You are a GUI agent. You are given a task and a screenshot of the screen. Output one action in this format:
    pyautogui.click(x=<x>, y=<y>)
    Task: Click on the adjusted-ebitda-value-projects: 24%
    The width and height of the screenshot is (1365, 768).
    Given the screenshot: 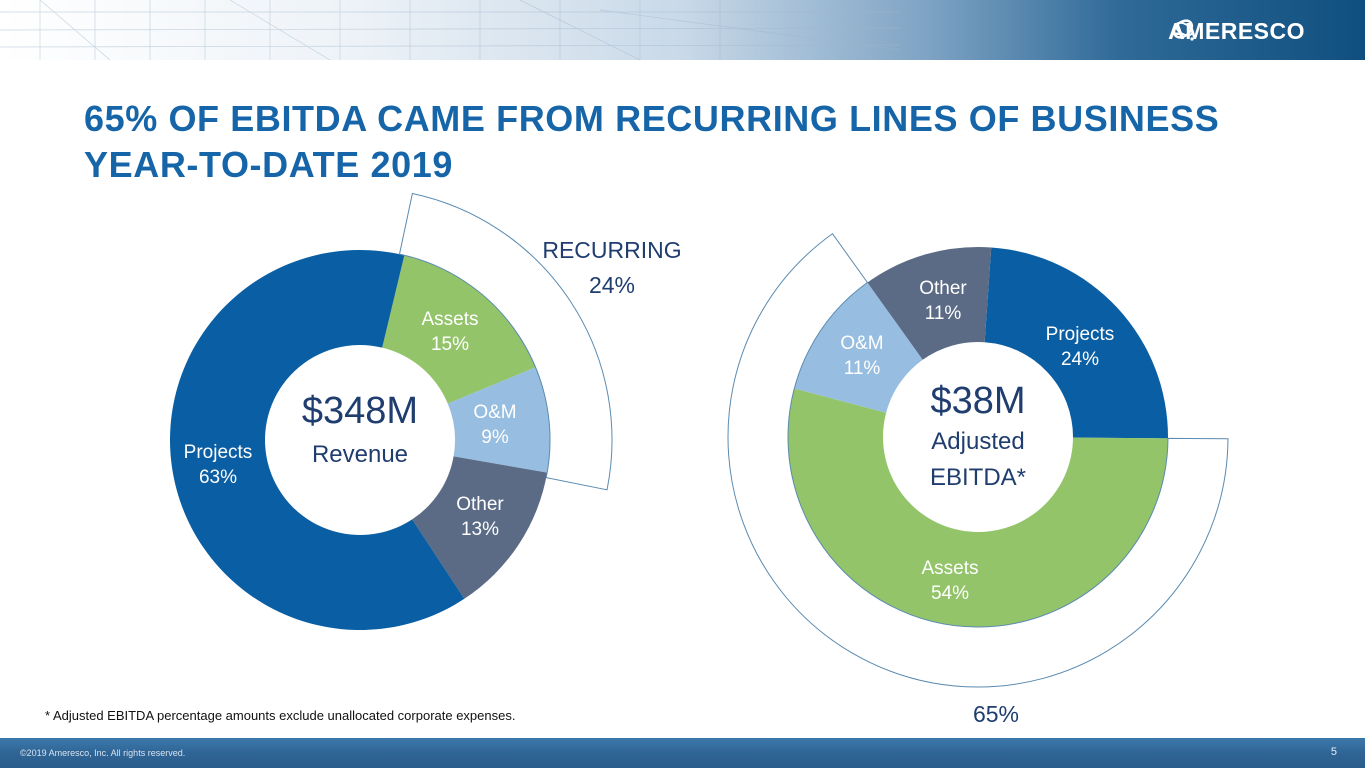 What is the action you would take?
    pyautogui.click(x=1080, y=359)
    